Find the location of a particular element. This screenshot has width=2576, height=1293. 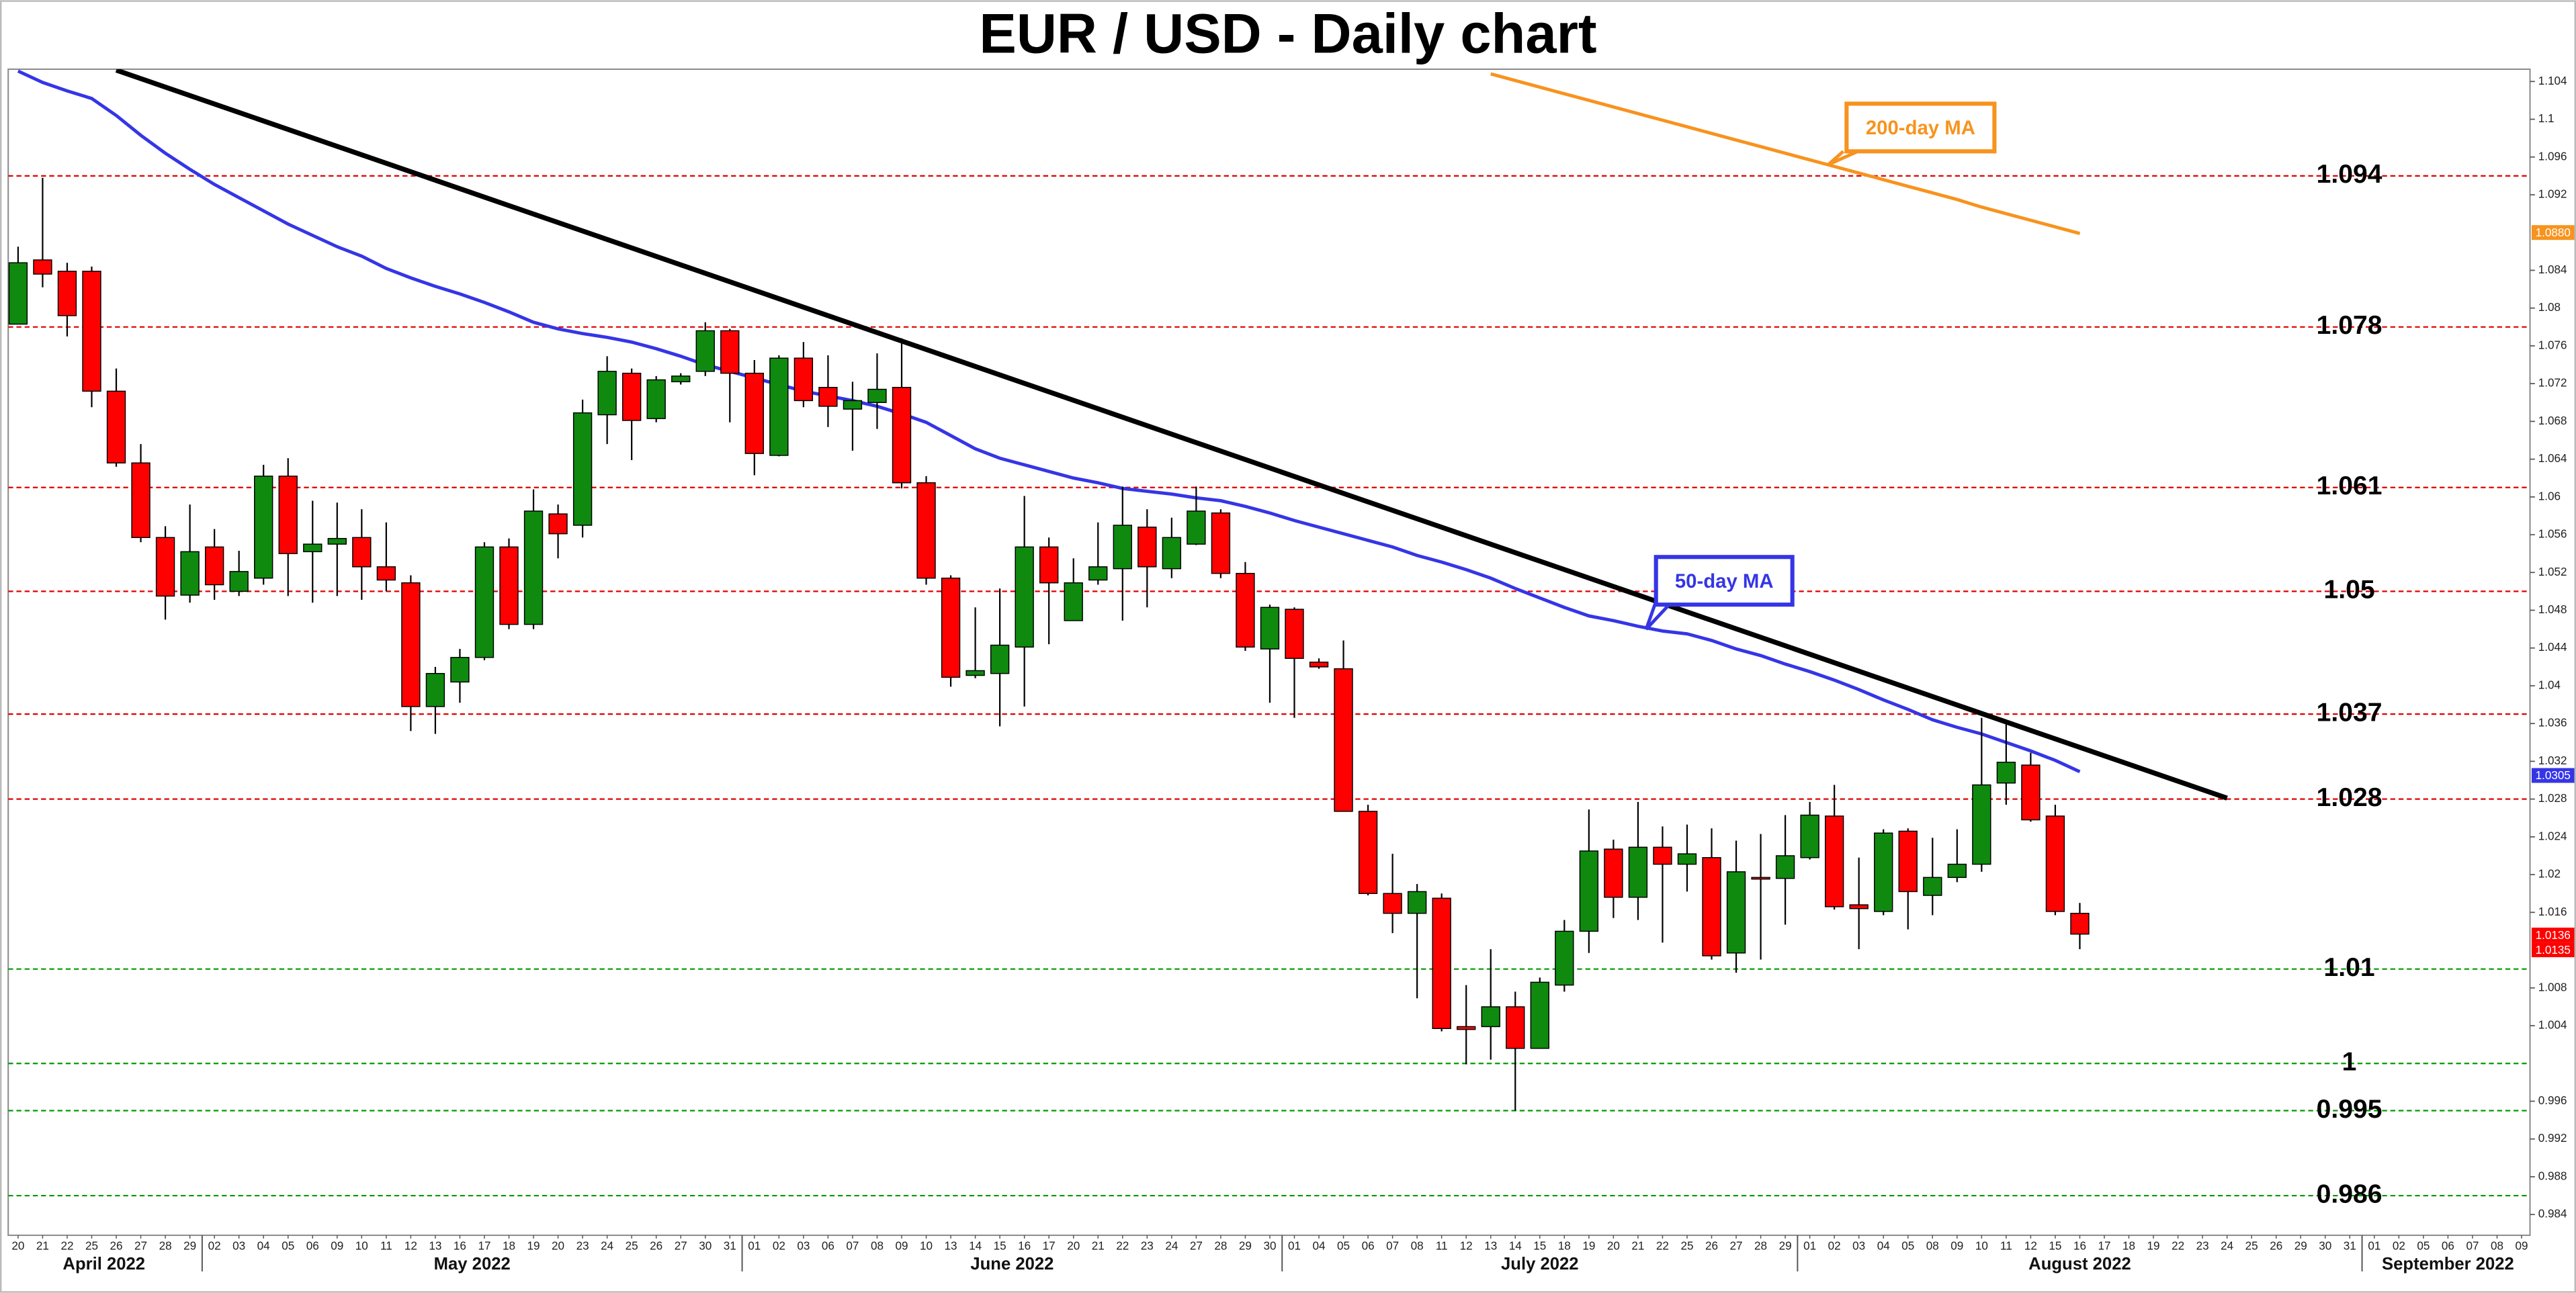

y-tick-label: 0.988 is located at coordinates (2552, 1175).